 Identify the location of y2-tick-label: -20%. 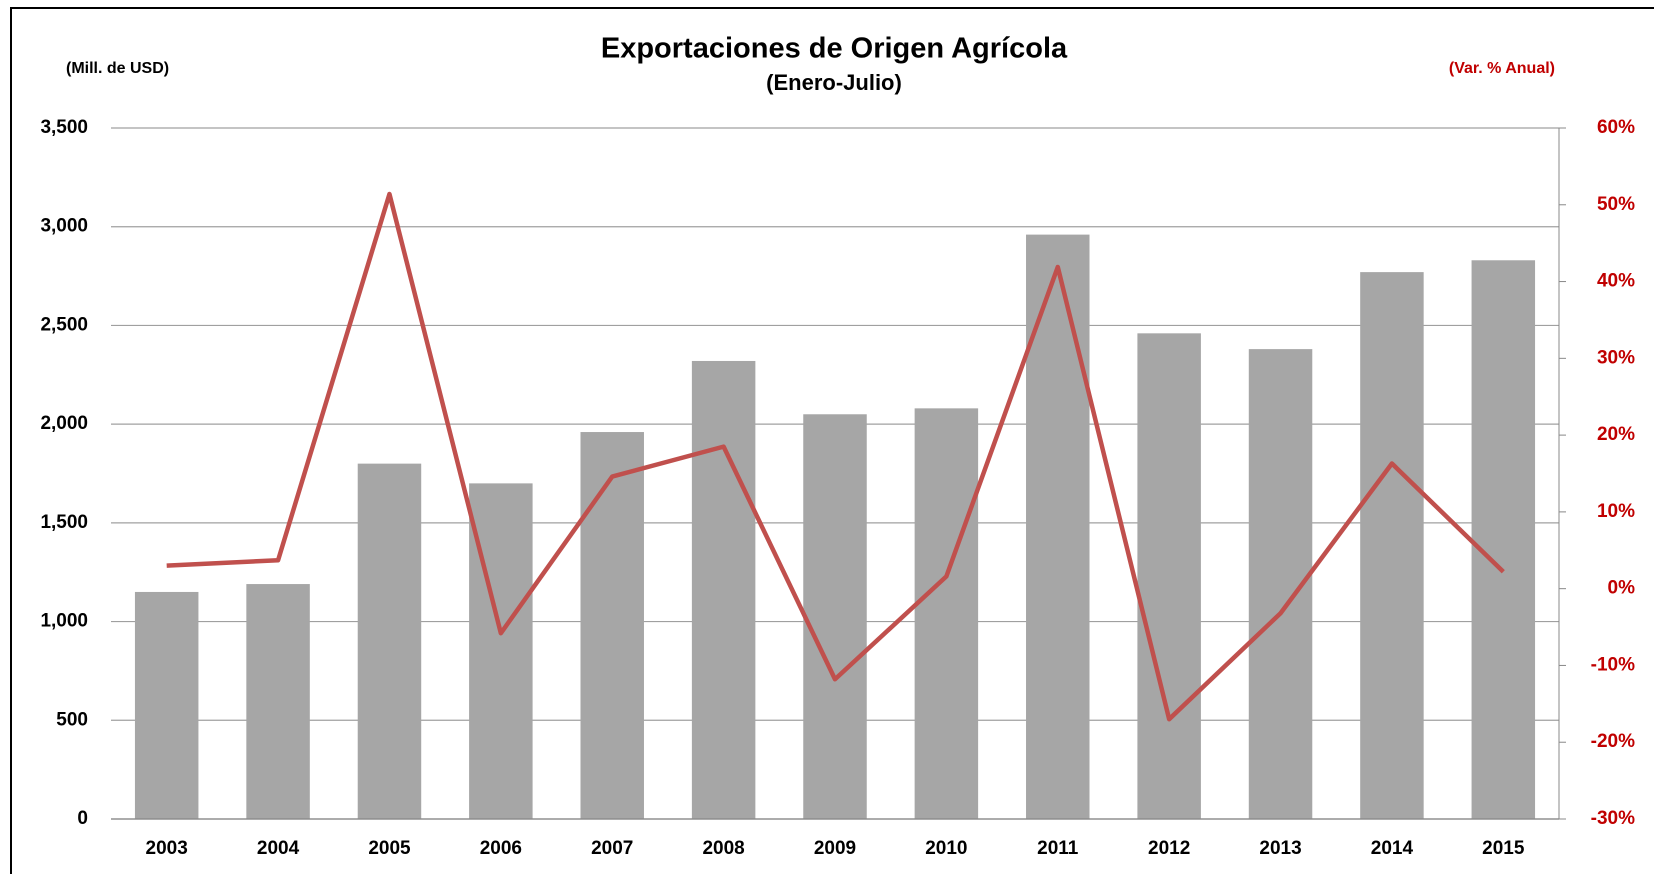
(1613, 741).